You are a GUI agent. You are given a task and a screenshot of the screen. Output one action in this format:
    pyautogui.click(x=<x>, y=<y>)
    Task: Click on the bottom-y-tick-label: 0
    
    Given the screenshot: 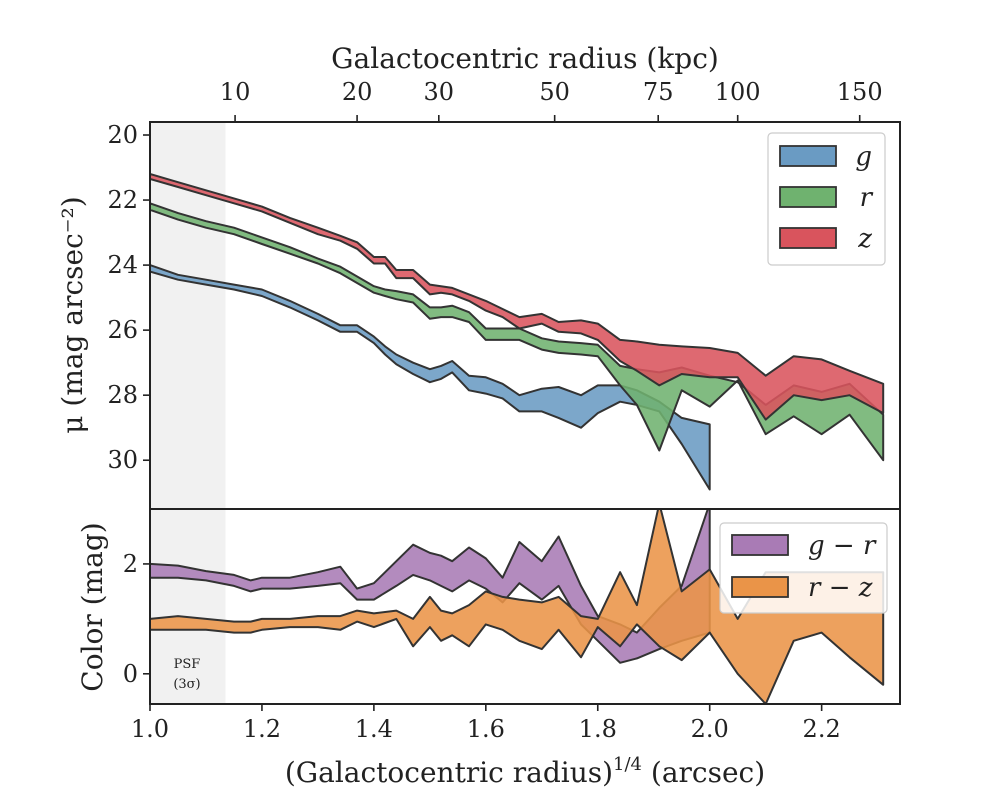 What is the action you would take?
    pyautogui.click(x=130, y=674)
    